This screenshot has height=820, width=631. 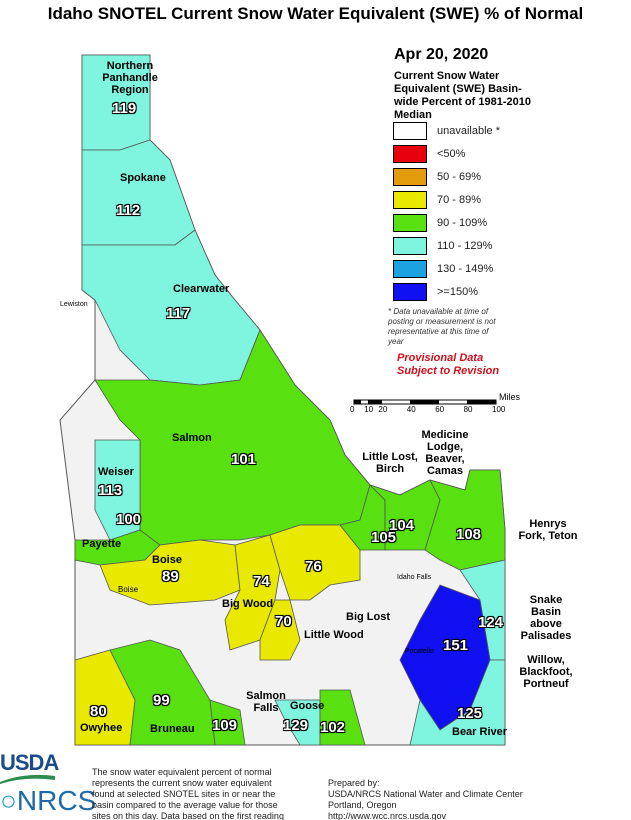 I want to click on basin-value-raft: 102, so click(x=333, y=727).